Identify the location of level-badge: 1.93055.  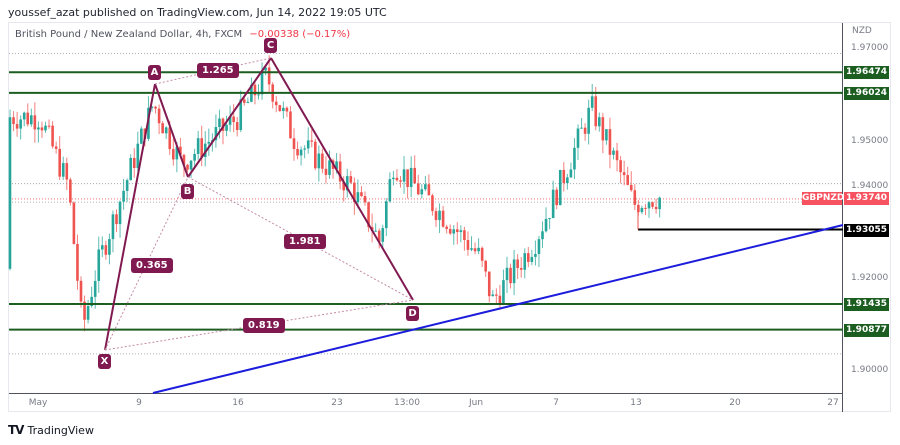
(866, 230).